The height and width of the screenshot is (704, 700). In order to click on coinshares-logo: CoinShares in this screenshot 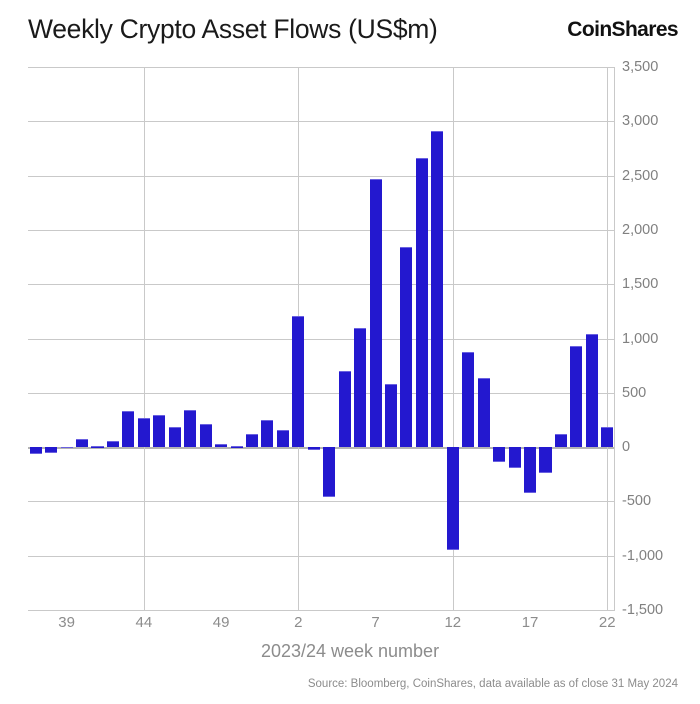, I will do `click(622, 29)`.